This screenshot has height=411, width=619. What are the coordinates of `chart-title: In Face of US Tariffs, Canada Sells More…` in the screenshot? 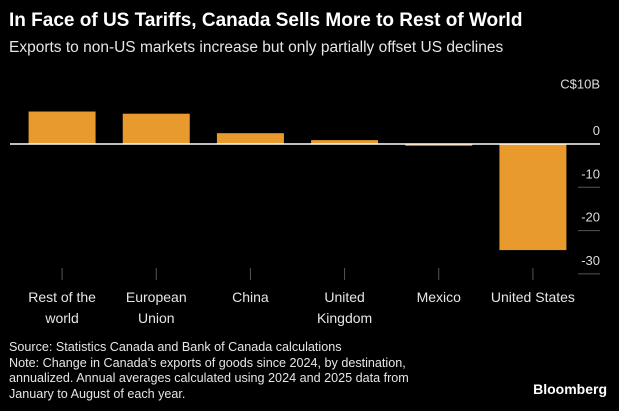 It's located at (266, 20).